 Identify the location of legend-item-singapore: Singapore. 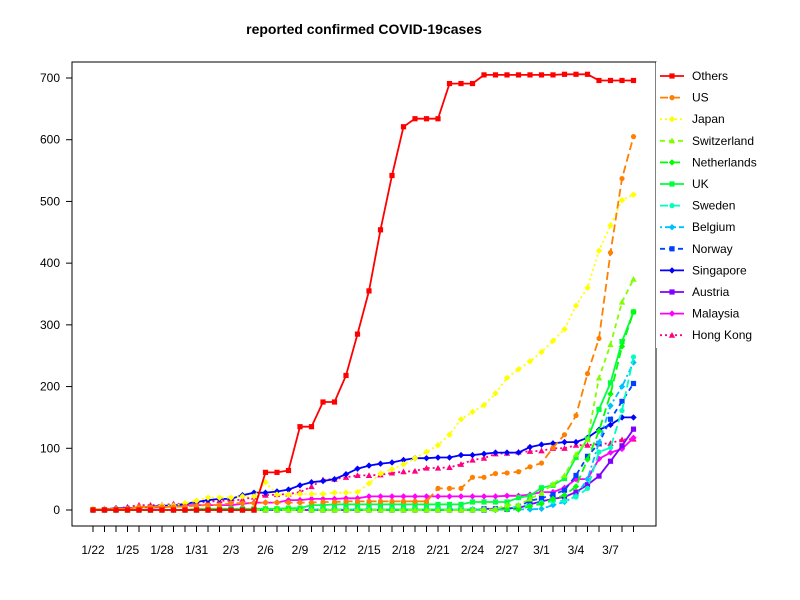
(703, 270).